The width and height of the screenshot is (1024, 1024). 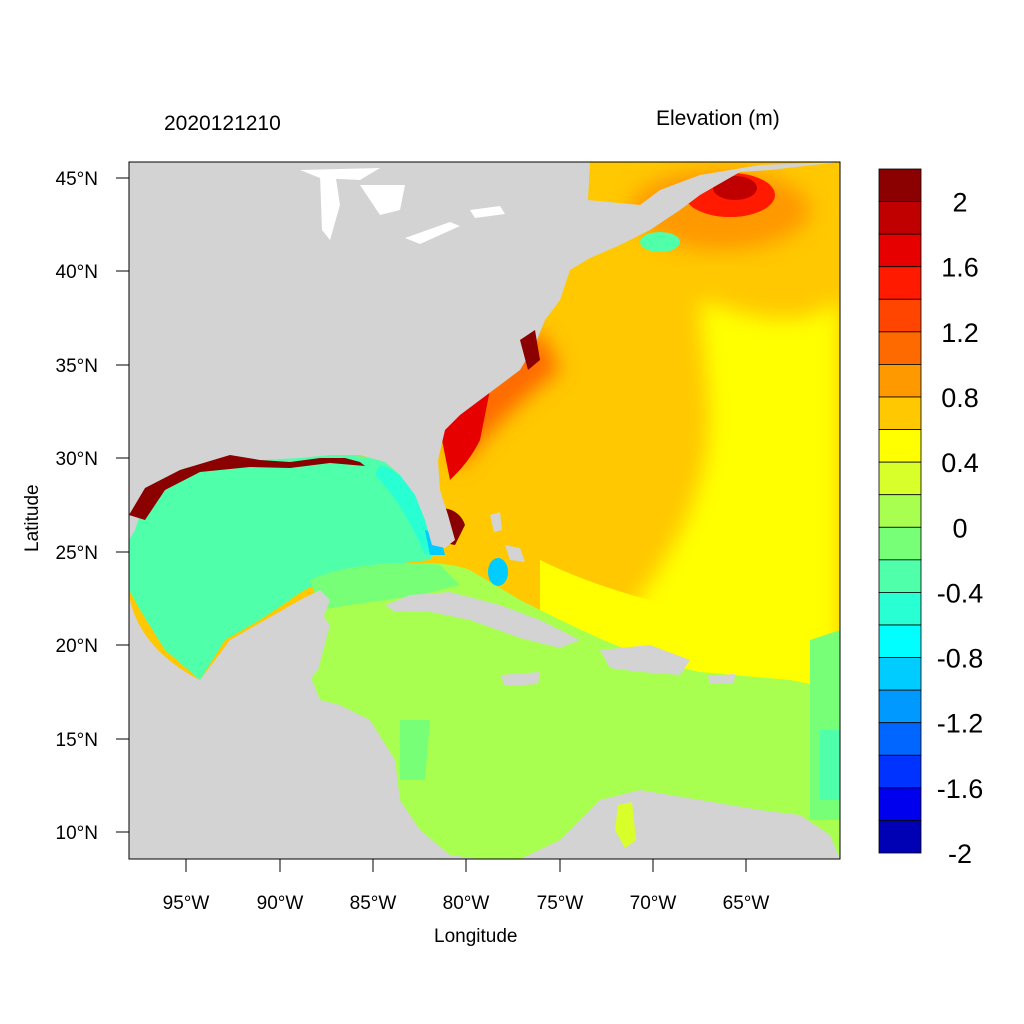 I want to click on region-nicaragua-shelf, so click(x=415, y=750).